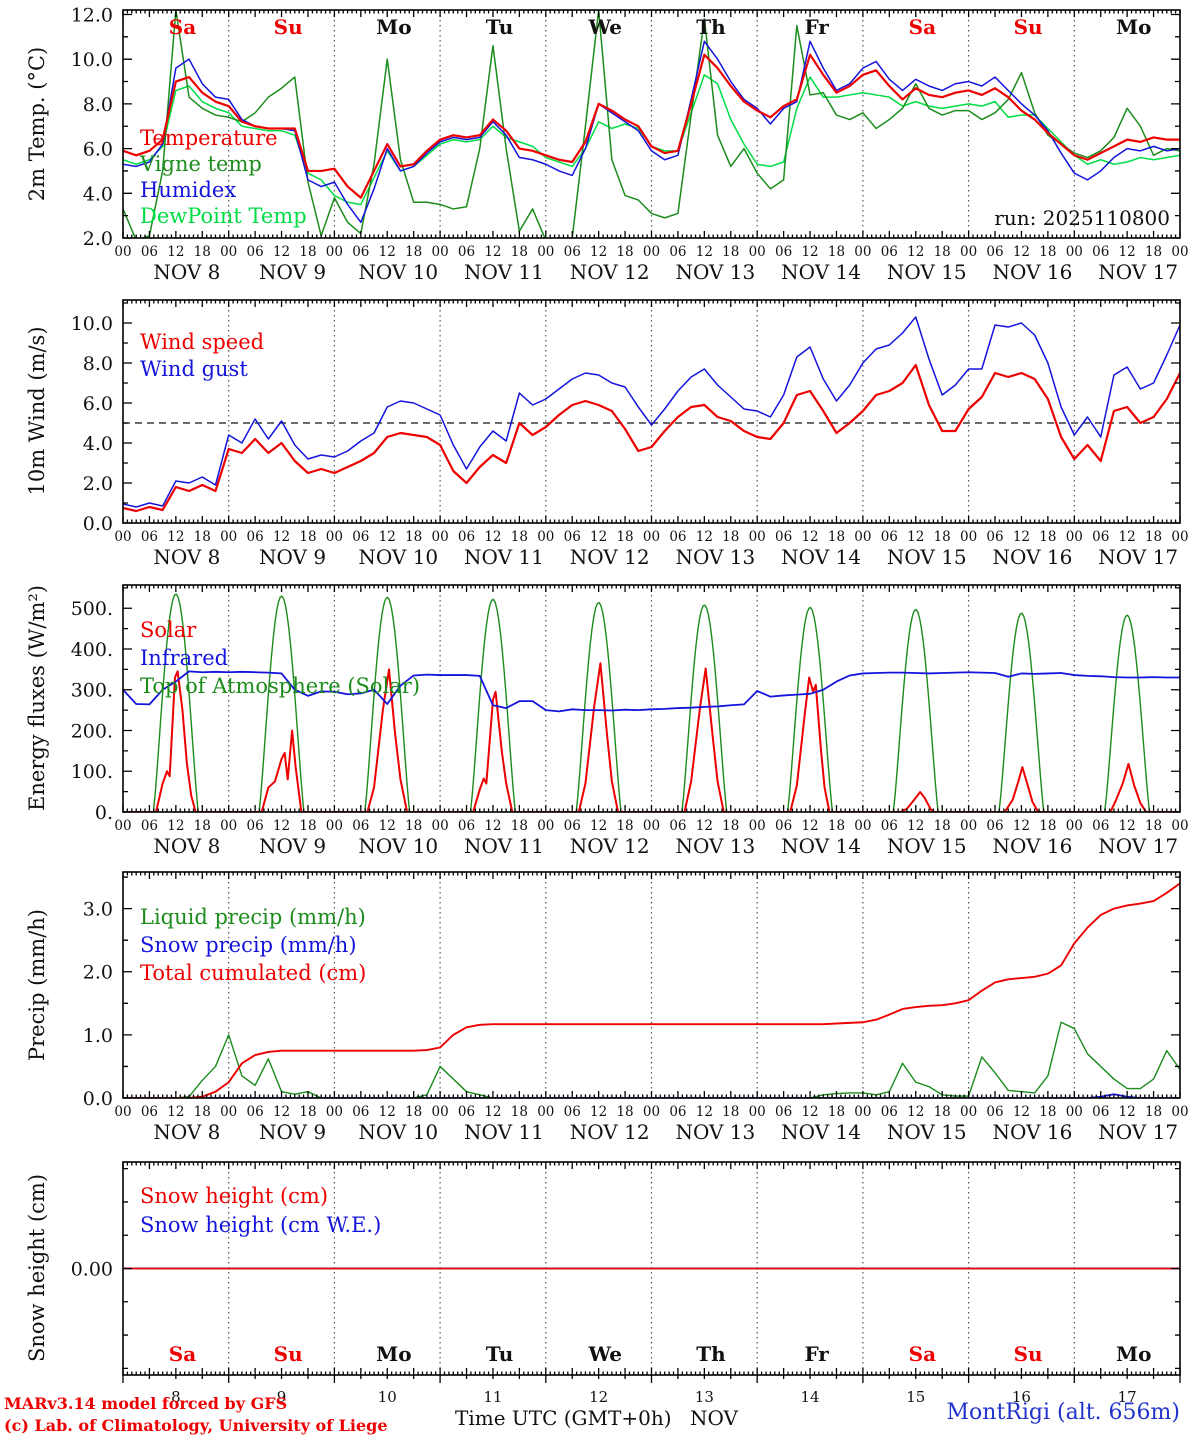 The image size is (1194, 1440). What do you see at coordinates (610, 846) in the screenshot?
I see `date-label: NOV 12` at bounding box center [610, 846].